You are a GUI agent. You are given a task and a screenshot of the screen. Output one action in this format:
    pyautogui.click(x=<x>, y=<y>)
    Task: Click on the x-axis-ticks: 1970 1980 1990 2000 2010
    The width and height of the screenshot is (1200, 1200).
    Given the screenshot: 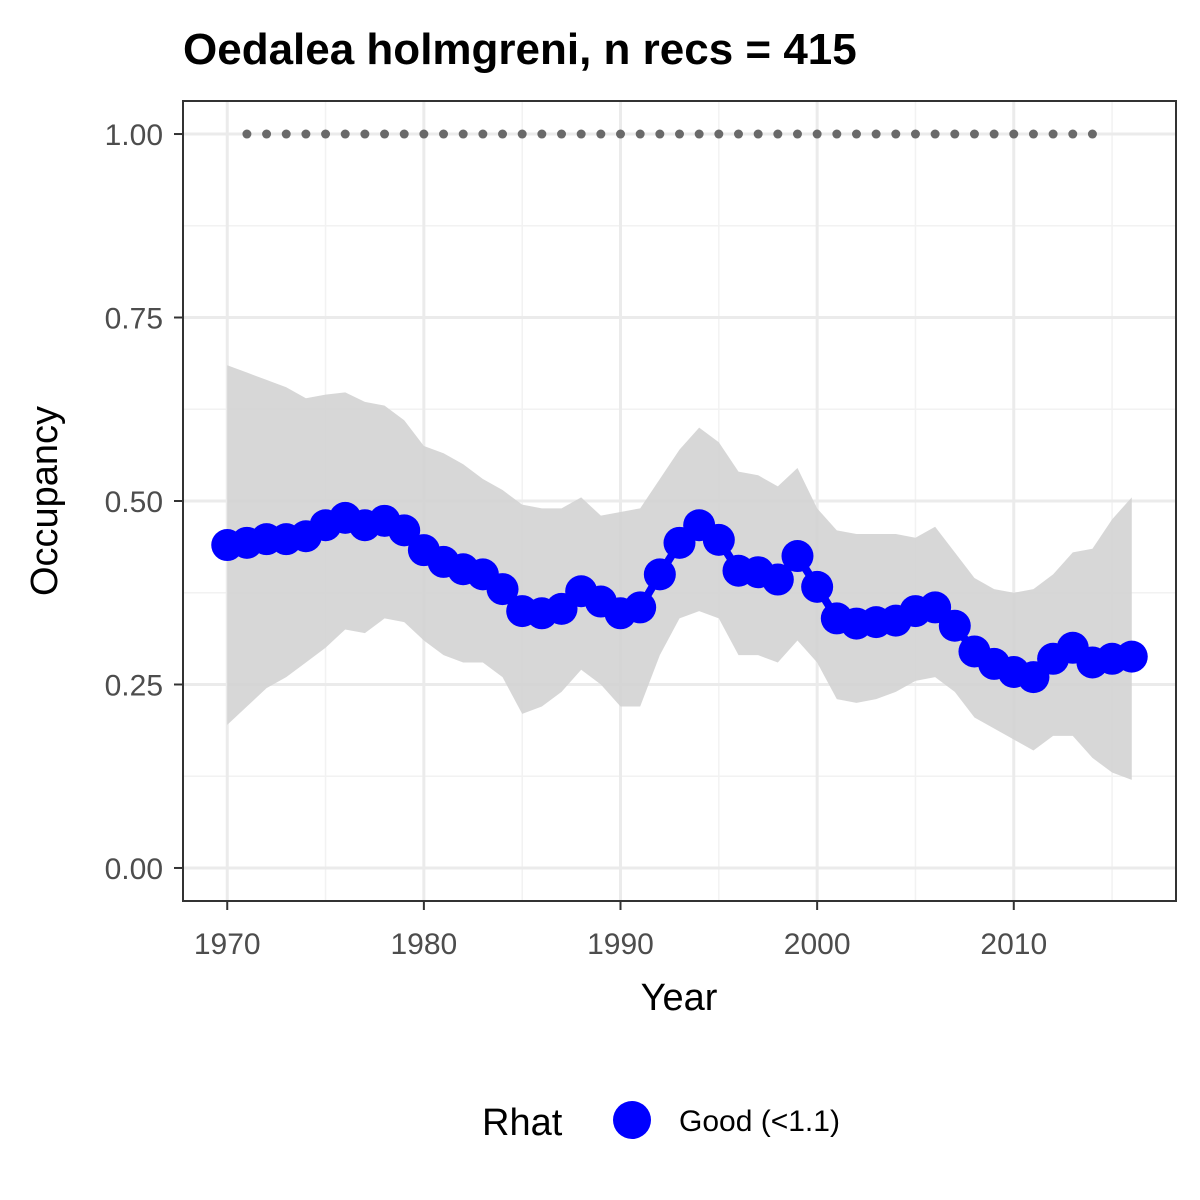 What is the action you would take?
    pyautogui.click(x=620, y=931)
    